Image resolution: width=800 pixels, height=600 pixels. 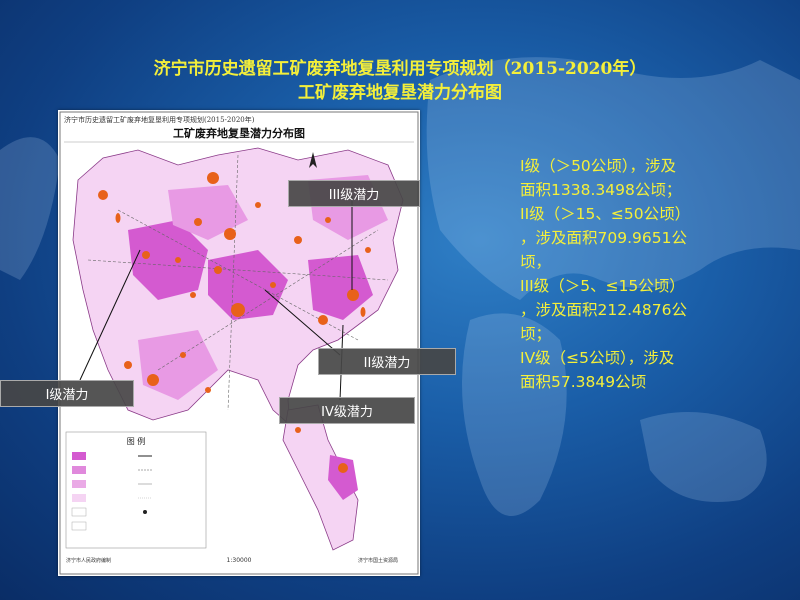 I want to click on legend-box, so click(x=136, y=490).